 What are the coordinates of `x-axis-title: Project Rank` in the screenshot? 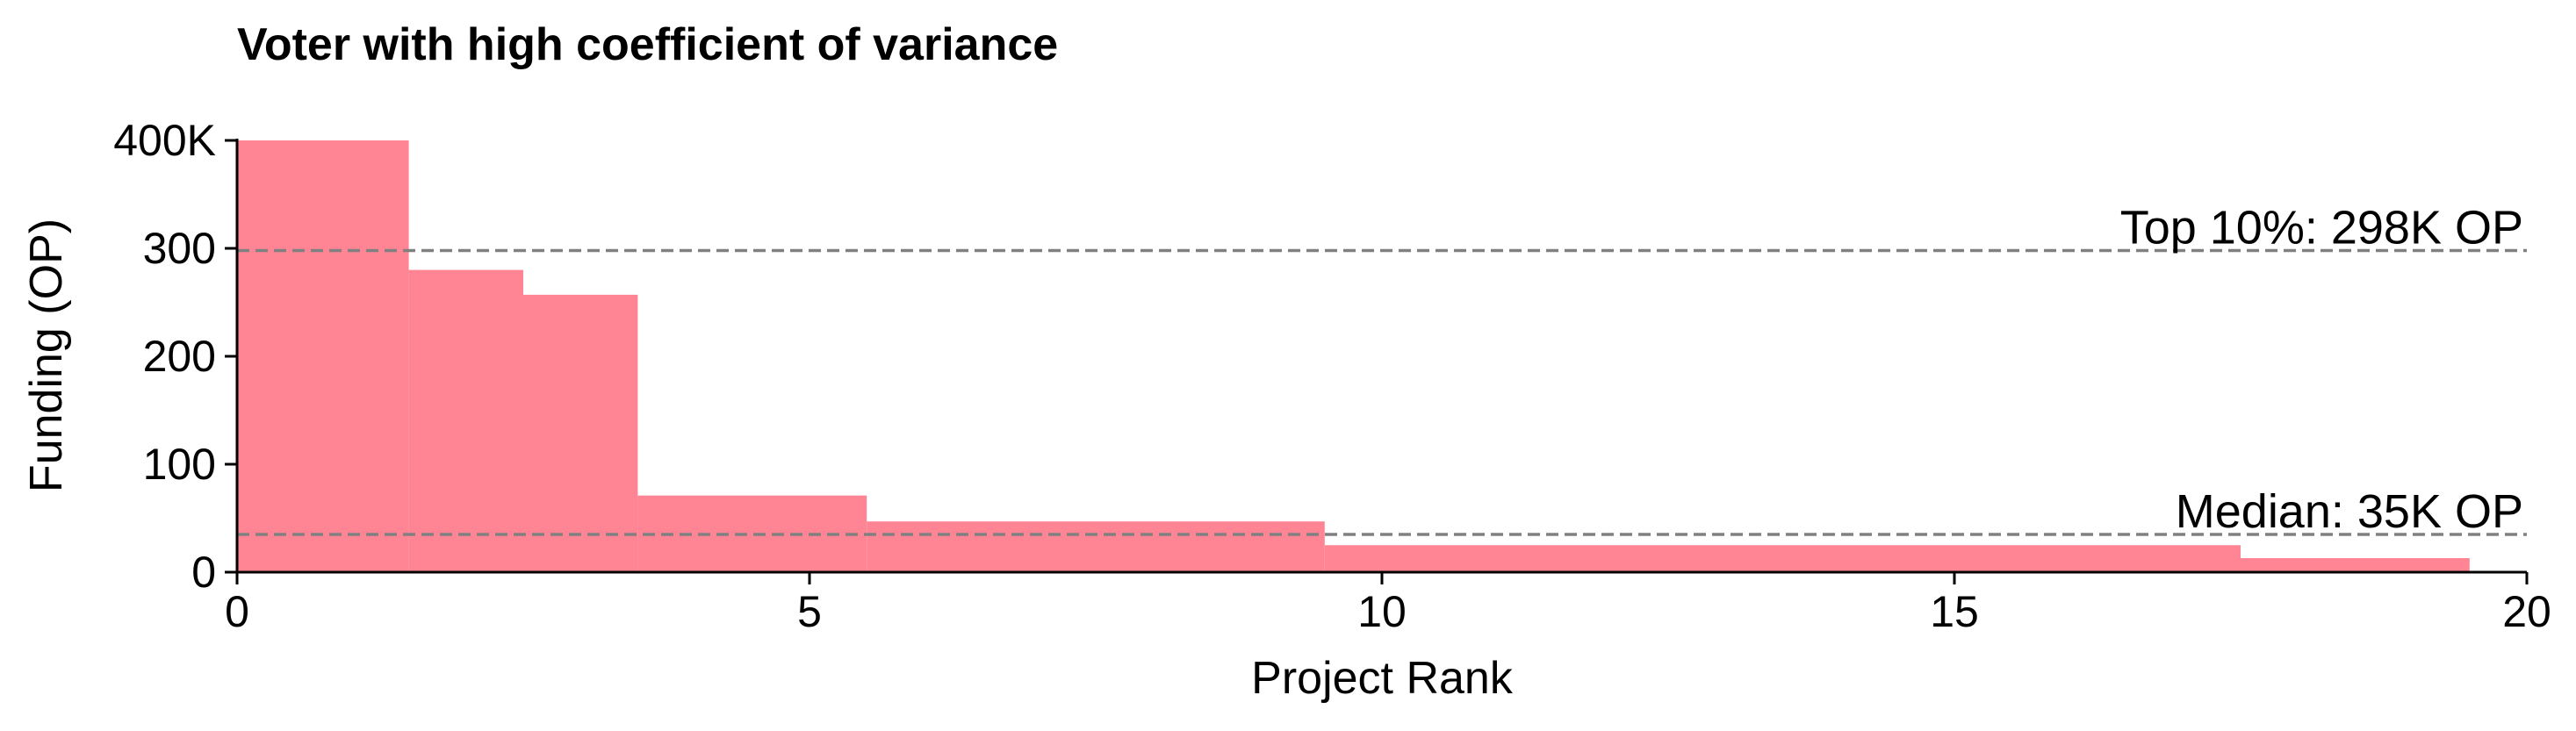 It's located at (1382, 678).